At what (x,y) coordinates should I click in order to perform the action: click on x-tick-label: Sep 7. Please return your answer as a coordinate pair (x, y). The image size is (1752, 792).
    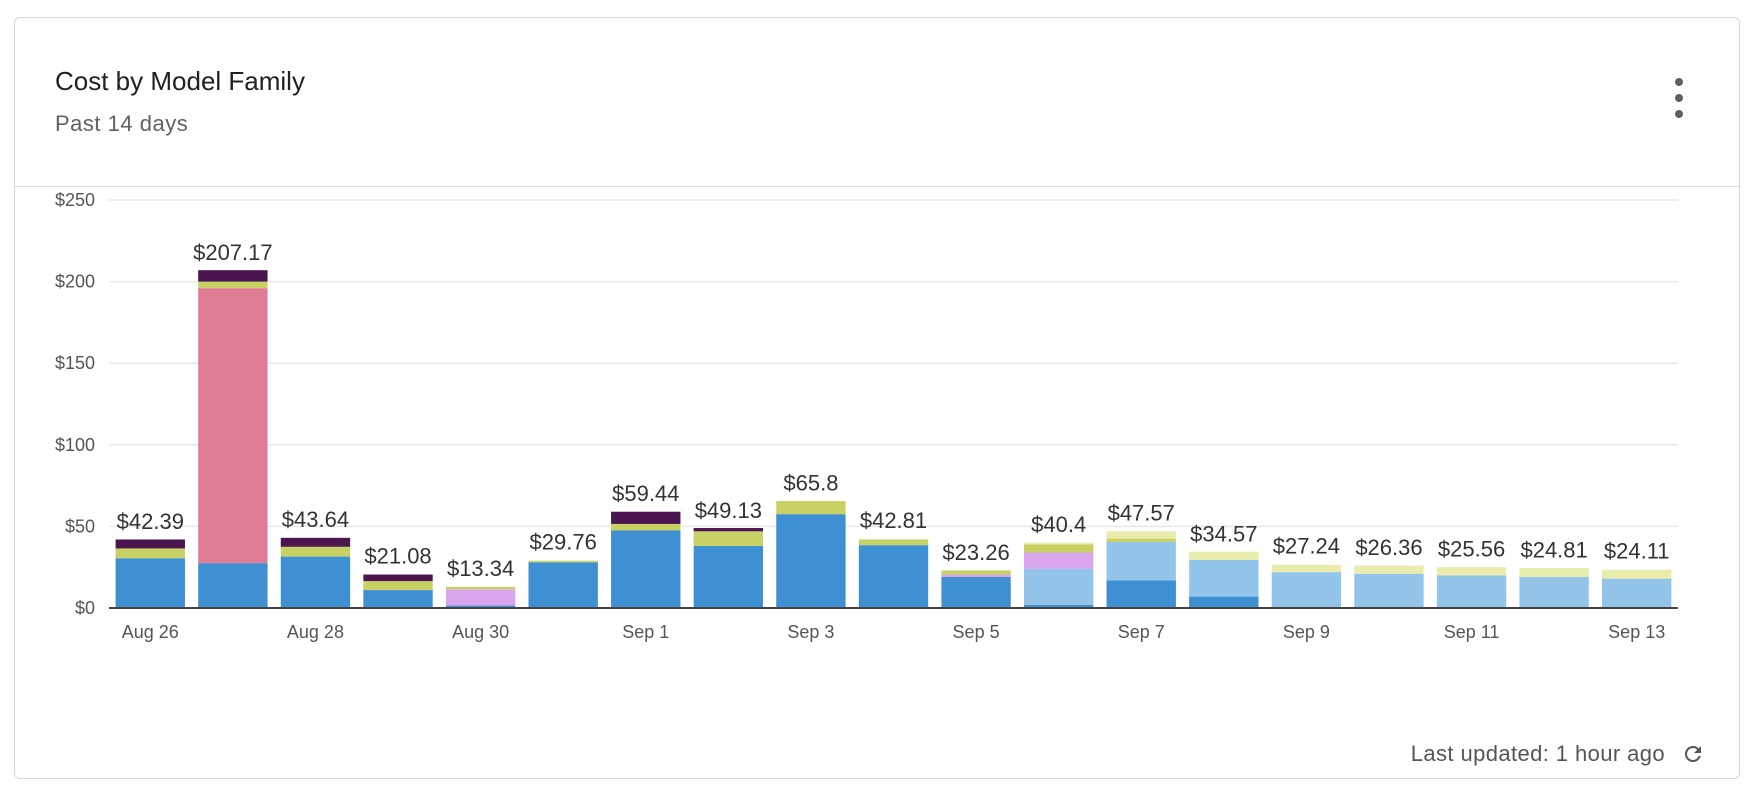
    Looking at the image, I should click on (1141, 632).